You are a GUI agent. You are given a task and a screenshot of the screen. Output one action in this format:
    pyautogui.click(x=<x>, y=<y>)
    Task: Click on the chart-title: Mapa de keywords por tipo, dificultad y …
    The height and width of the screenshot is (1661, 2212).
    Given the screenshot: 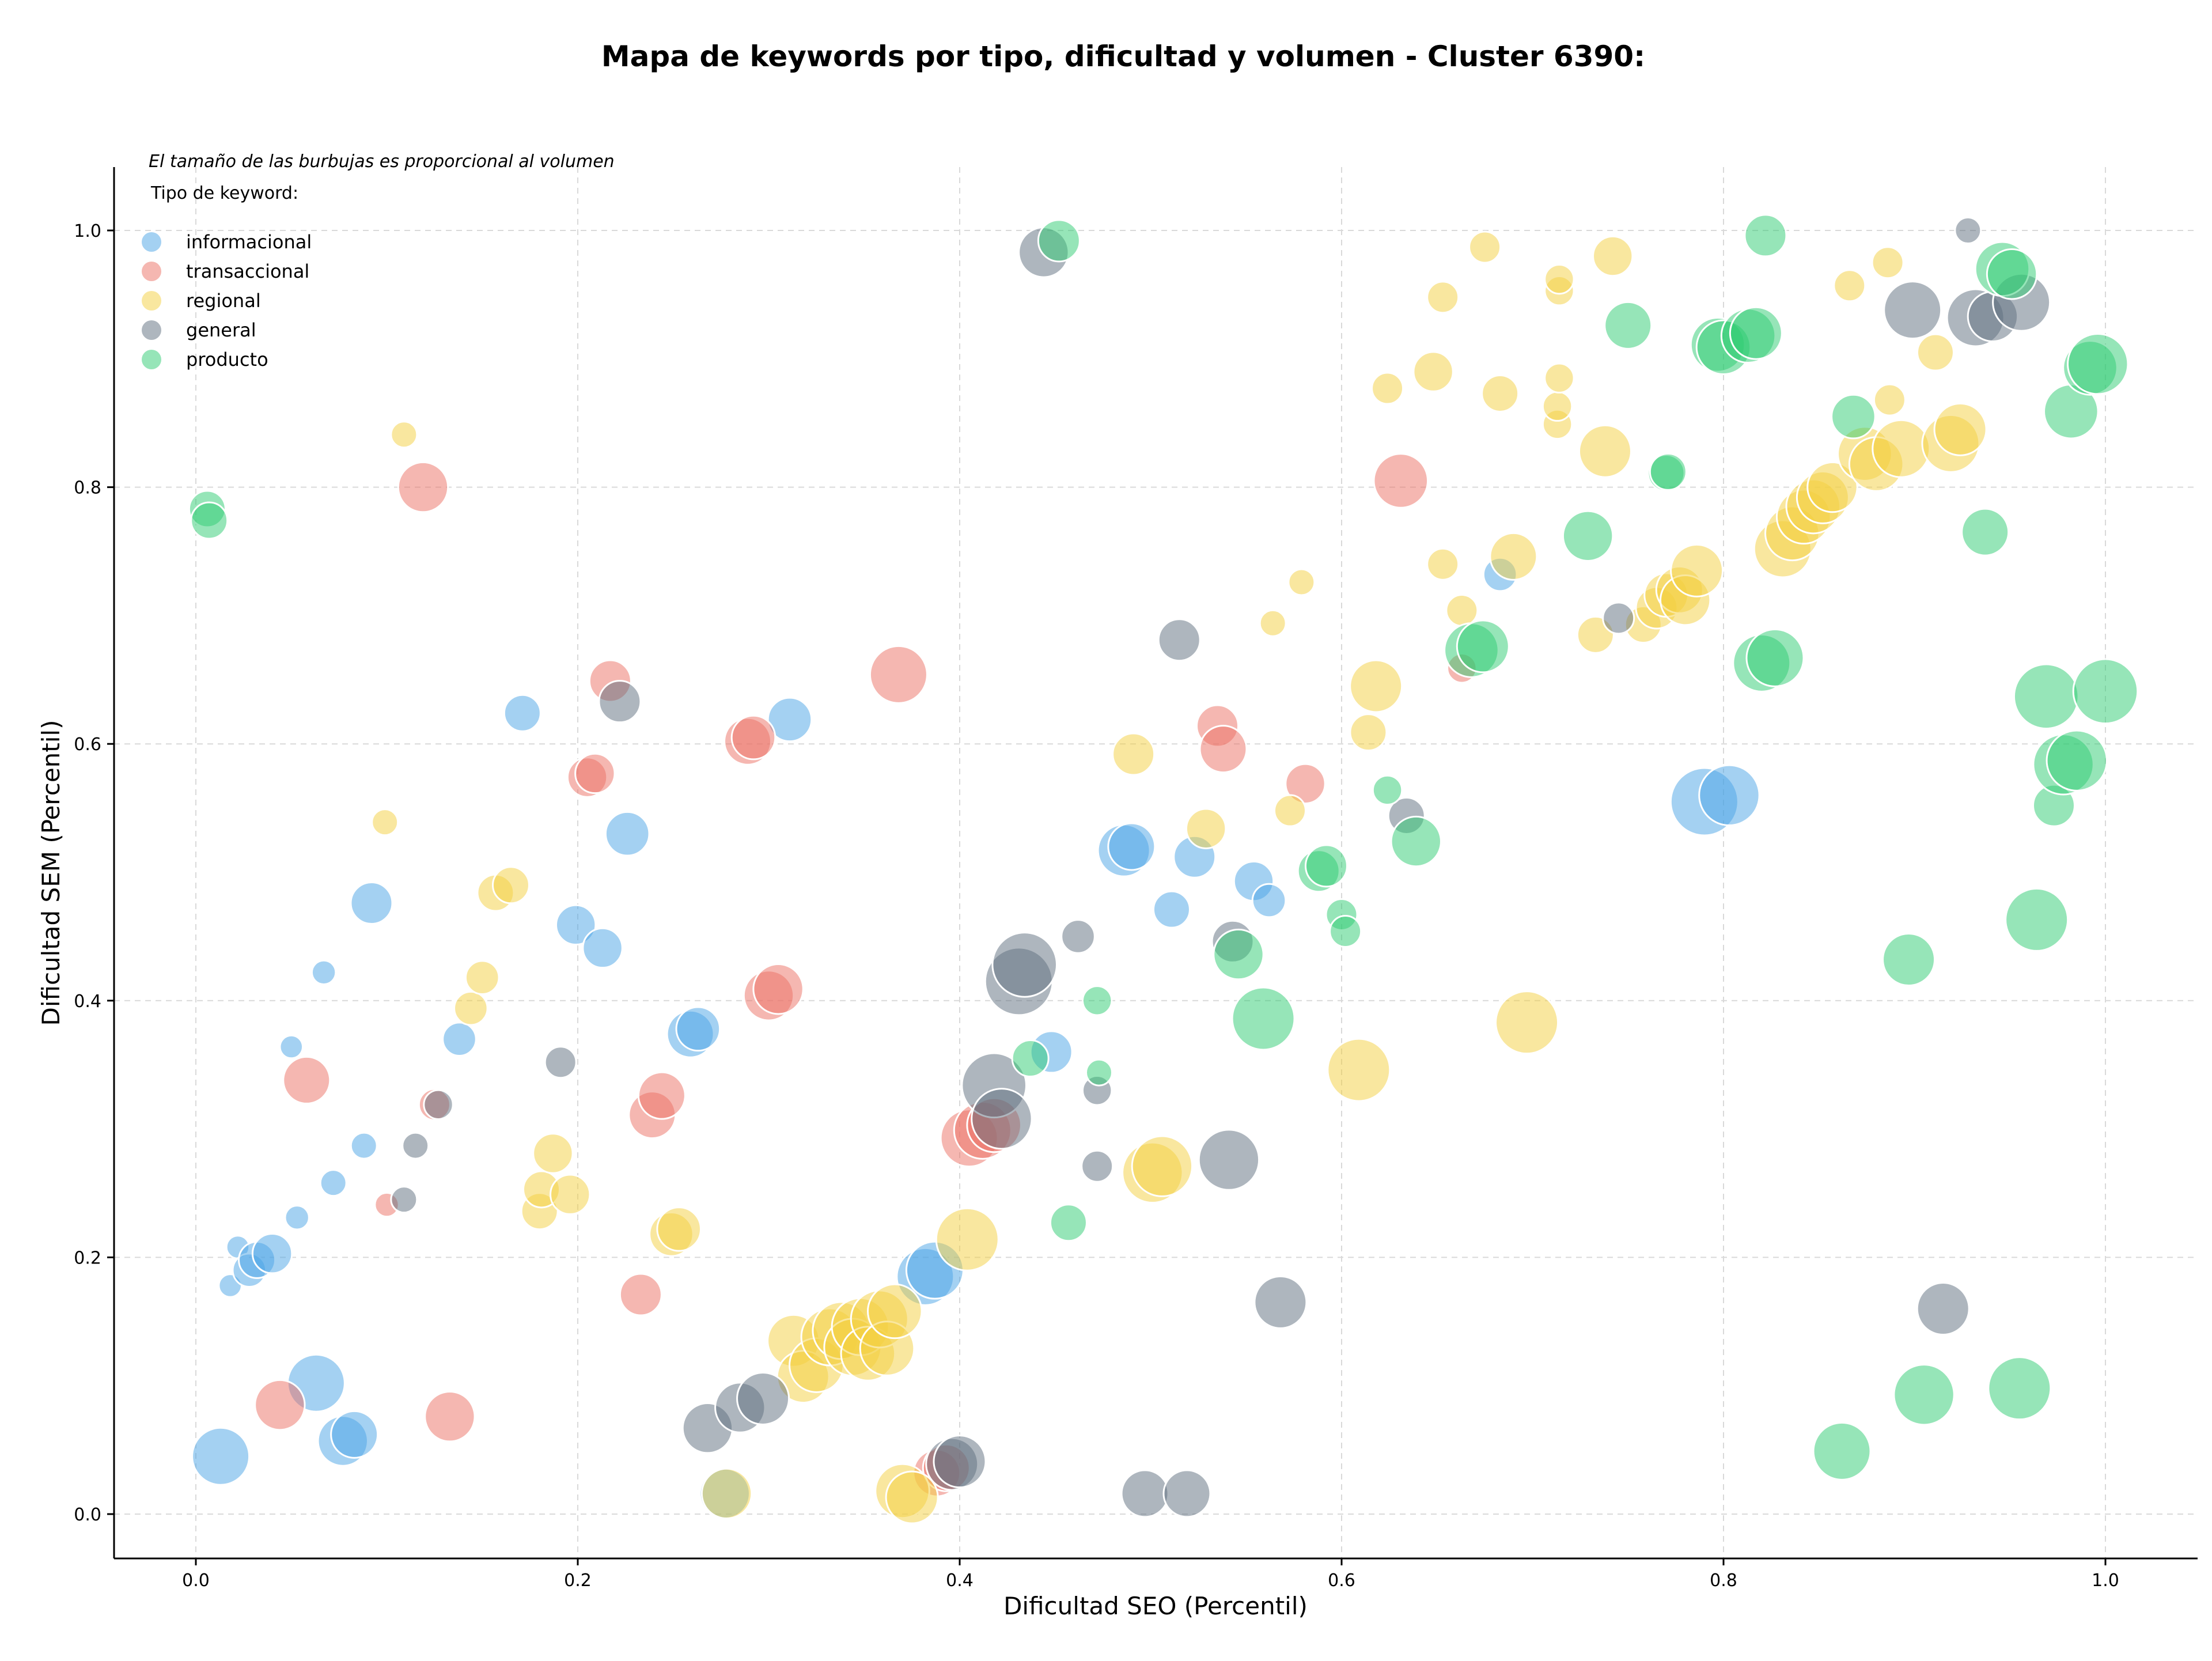 What is the action you would take?
    pyautogui.click(x=1123, y=56)
    